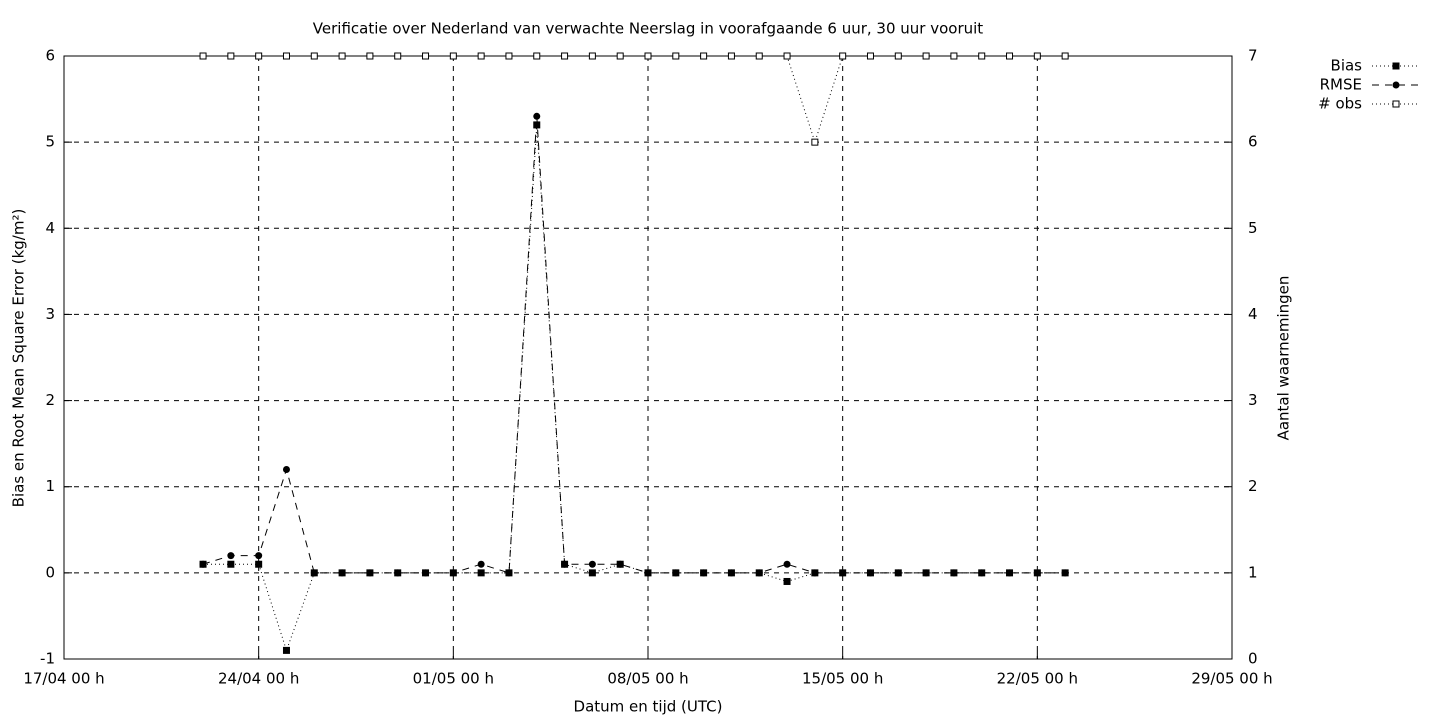 The width and height of the screenshot is (1440, 724). What do you see at coordinates (648, 707) in the screenshot?
I see `x-axis-label: Datum en tijd (UTC)` at bounding box center [648, 707].